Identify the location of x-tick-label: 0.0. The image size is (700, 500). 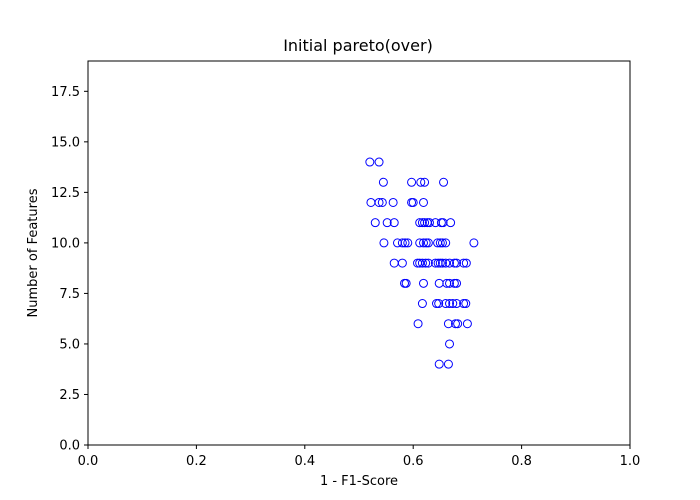
(88, 461).